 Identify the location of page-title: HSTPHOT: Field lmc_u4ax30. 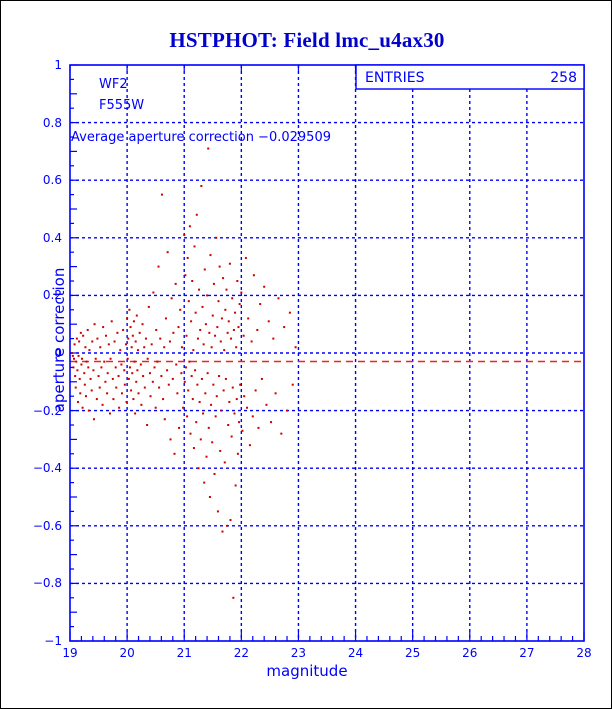
(307, 40).